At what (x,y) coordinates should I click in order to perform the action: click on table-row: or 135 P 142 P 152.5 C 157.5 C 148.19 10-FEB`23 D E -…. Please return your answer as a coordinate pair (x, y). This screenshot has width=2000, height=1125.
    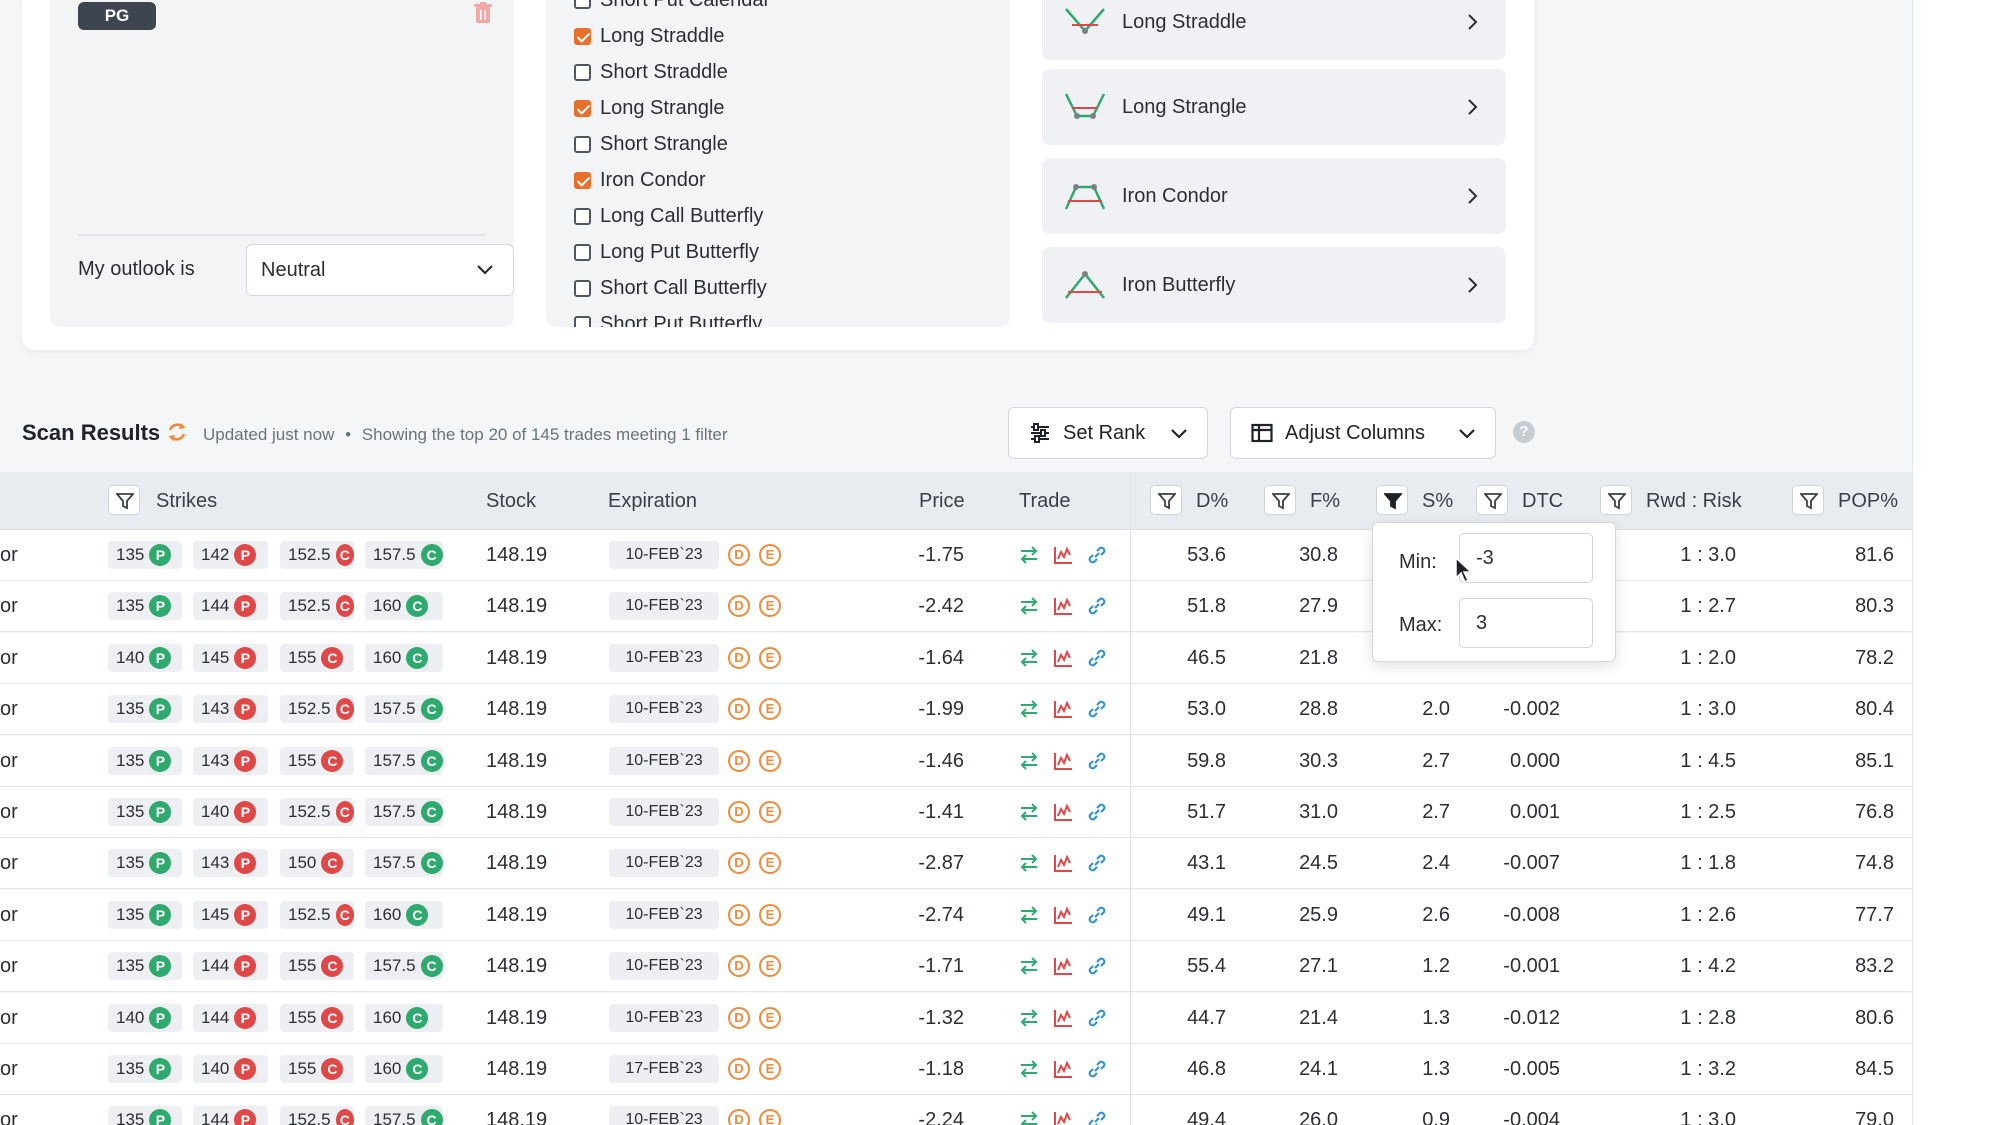
    Looking at the image, I should click on (956, 555).